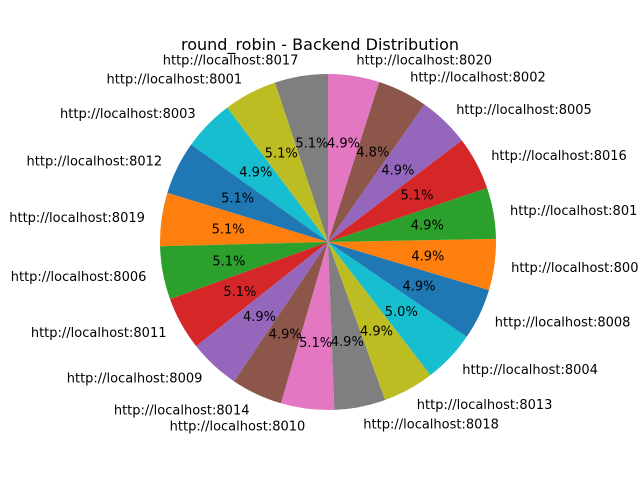 The height and width of the screenshot is (480, 640). I want to click on slice-label: http://localhost:8009, so click(135, 379).